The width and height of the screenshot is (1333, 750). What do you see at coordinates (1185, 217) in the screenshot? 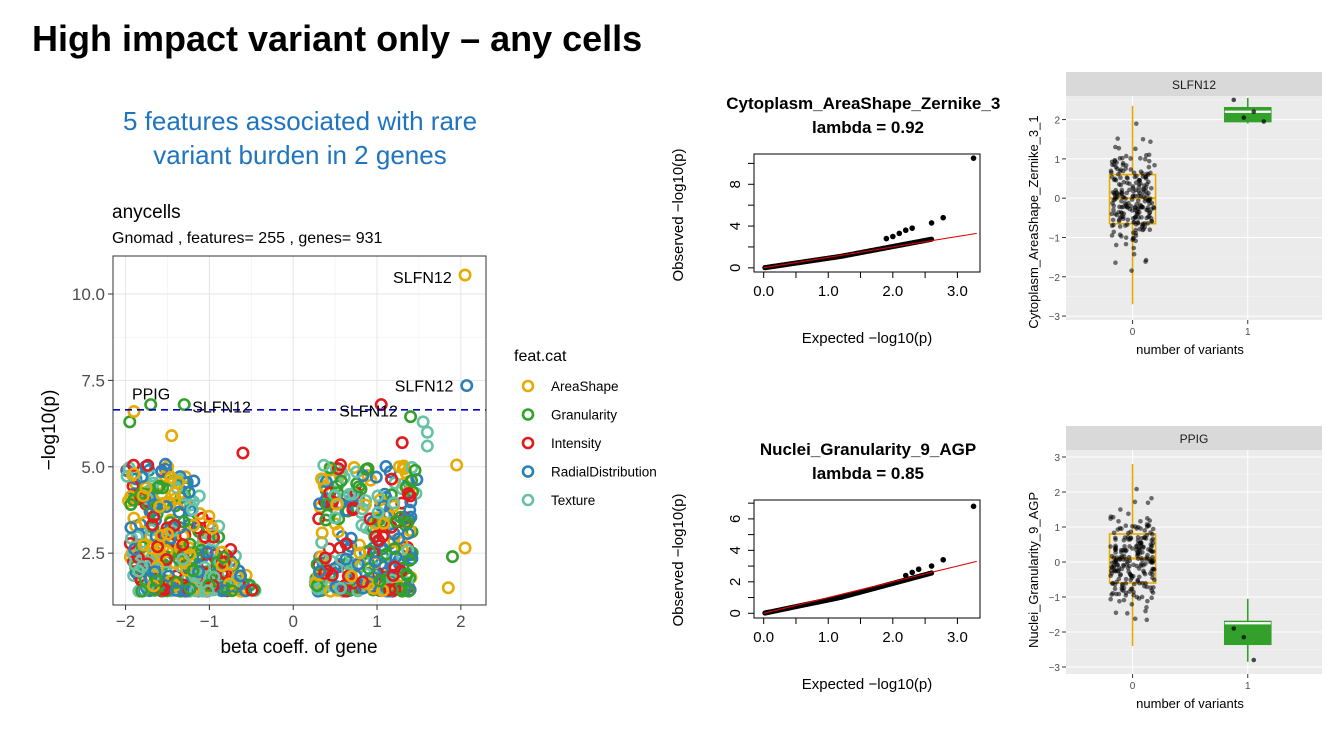
I see `box1-plot-area: −3 −2 −1 0 1 2 0 1` at bounding box center [1185, 217].